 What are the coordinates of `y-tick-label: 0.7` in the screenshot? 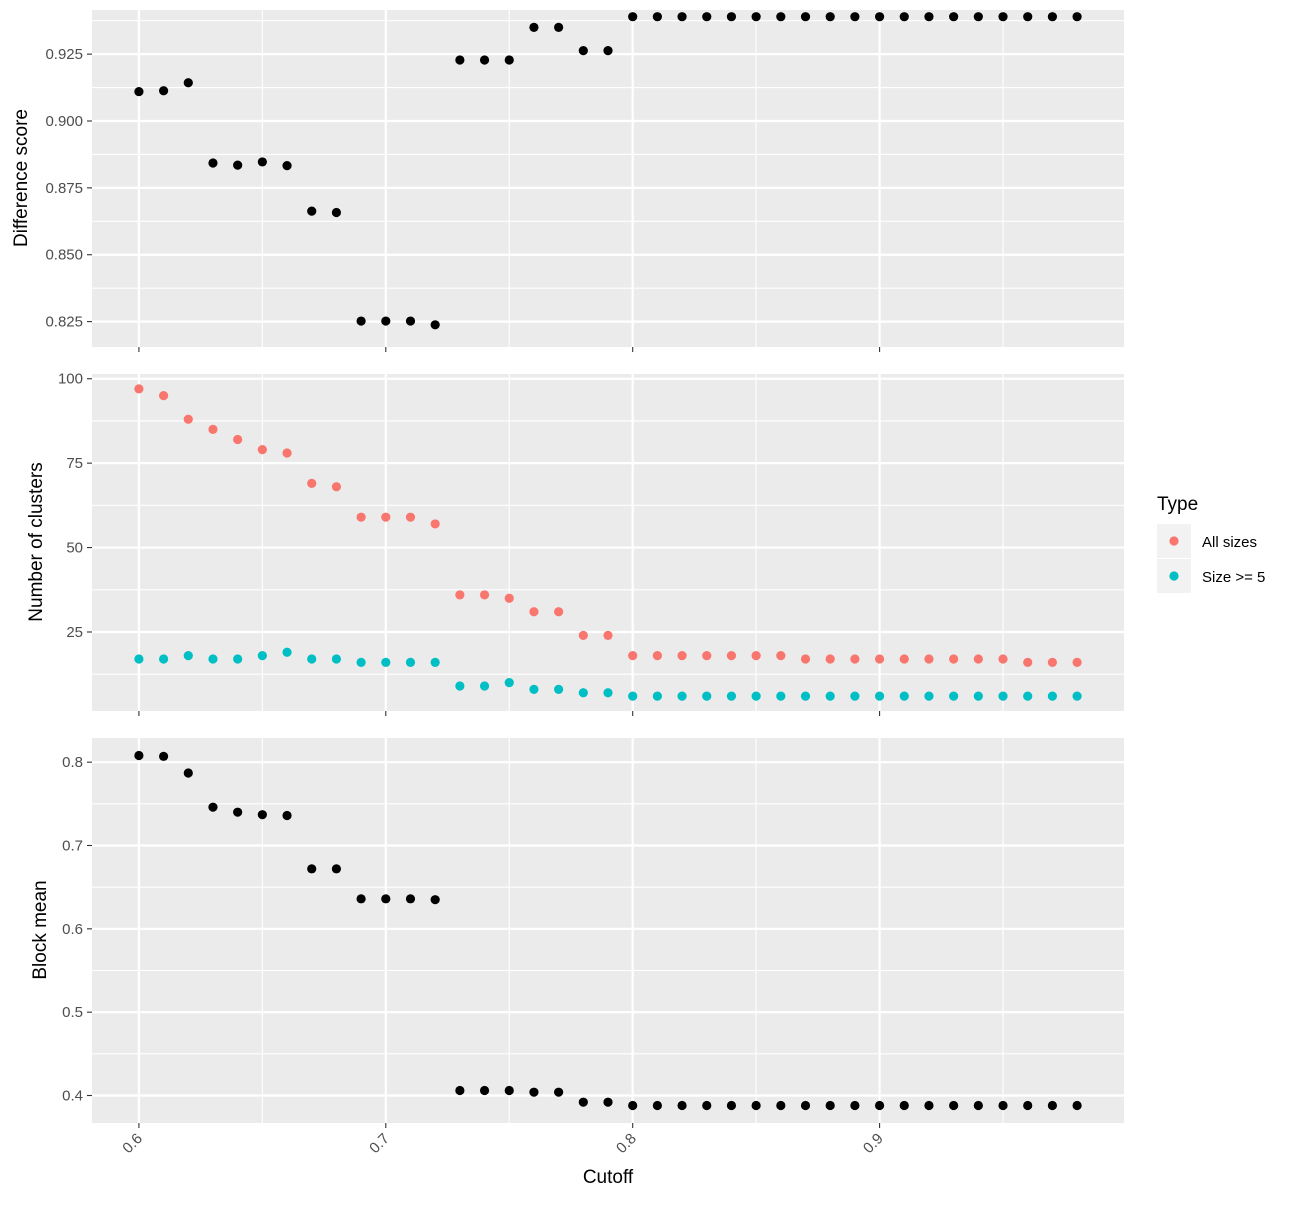 It's located at (72, 846).